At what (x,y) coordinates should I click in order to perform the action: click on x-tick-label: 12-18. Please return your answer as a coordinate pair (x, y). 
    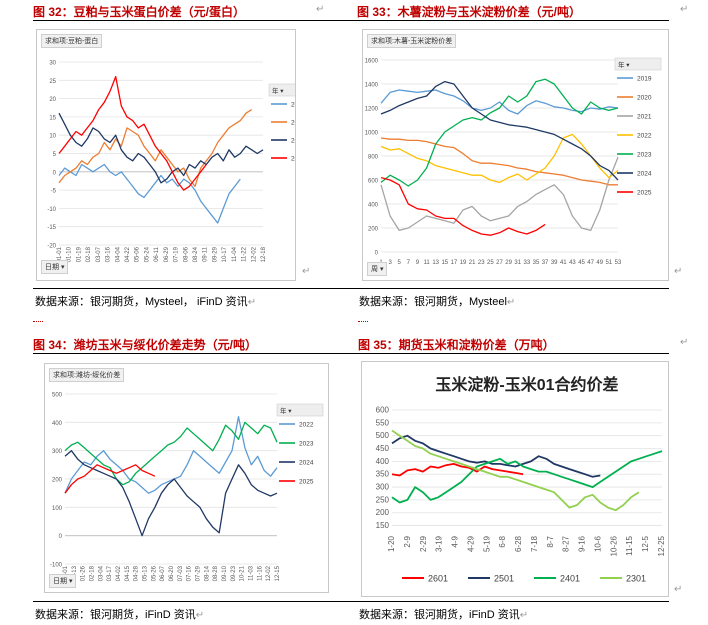
    Looking at the image, I should click on (264, 254).